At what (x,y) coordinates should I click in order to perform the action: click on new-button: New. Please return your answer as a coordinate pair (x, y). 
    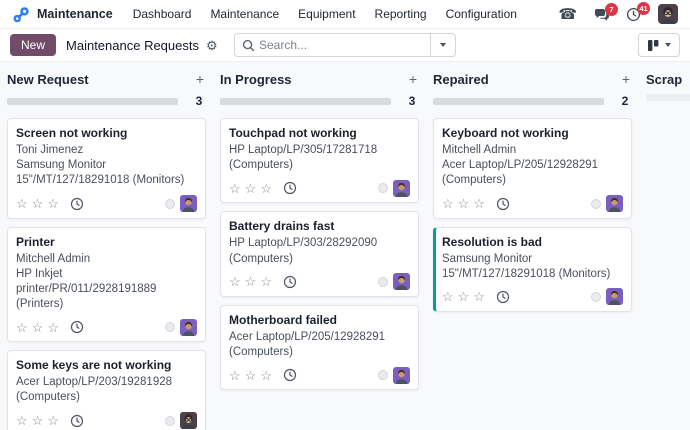
    Looking at the image, I should click on (33, 45).